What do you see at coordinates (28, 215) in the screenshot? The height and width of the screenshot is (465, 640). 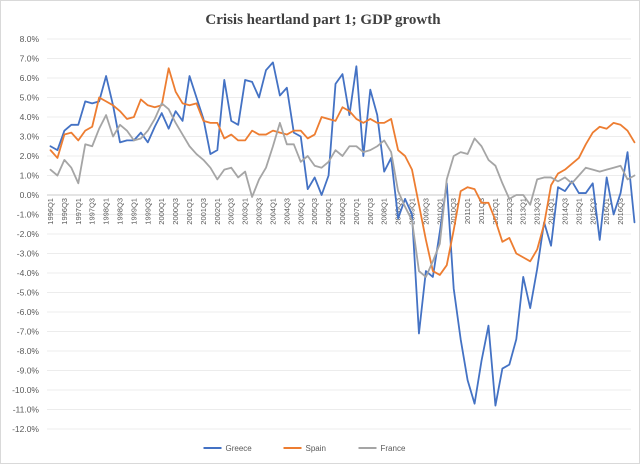 I see `y-tick-label: -1.0%` at bounding box center [28, 215].